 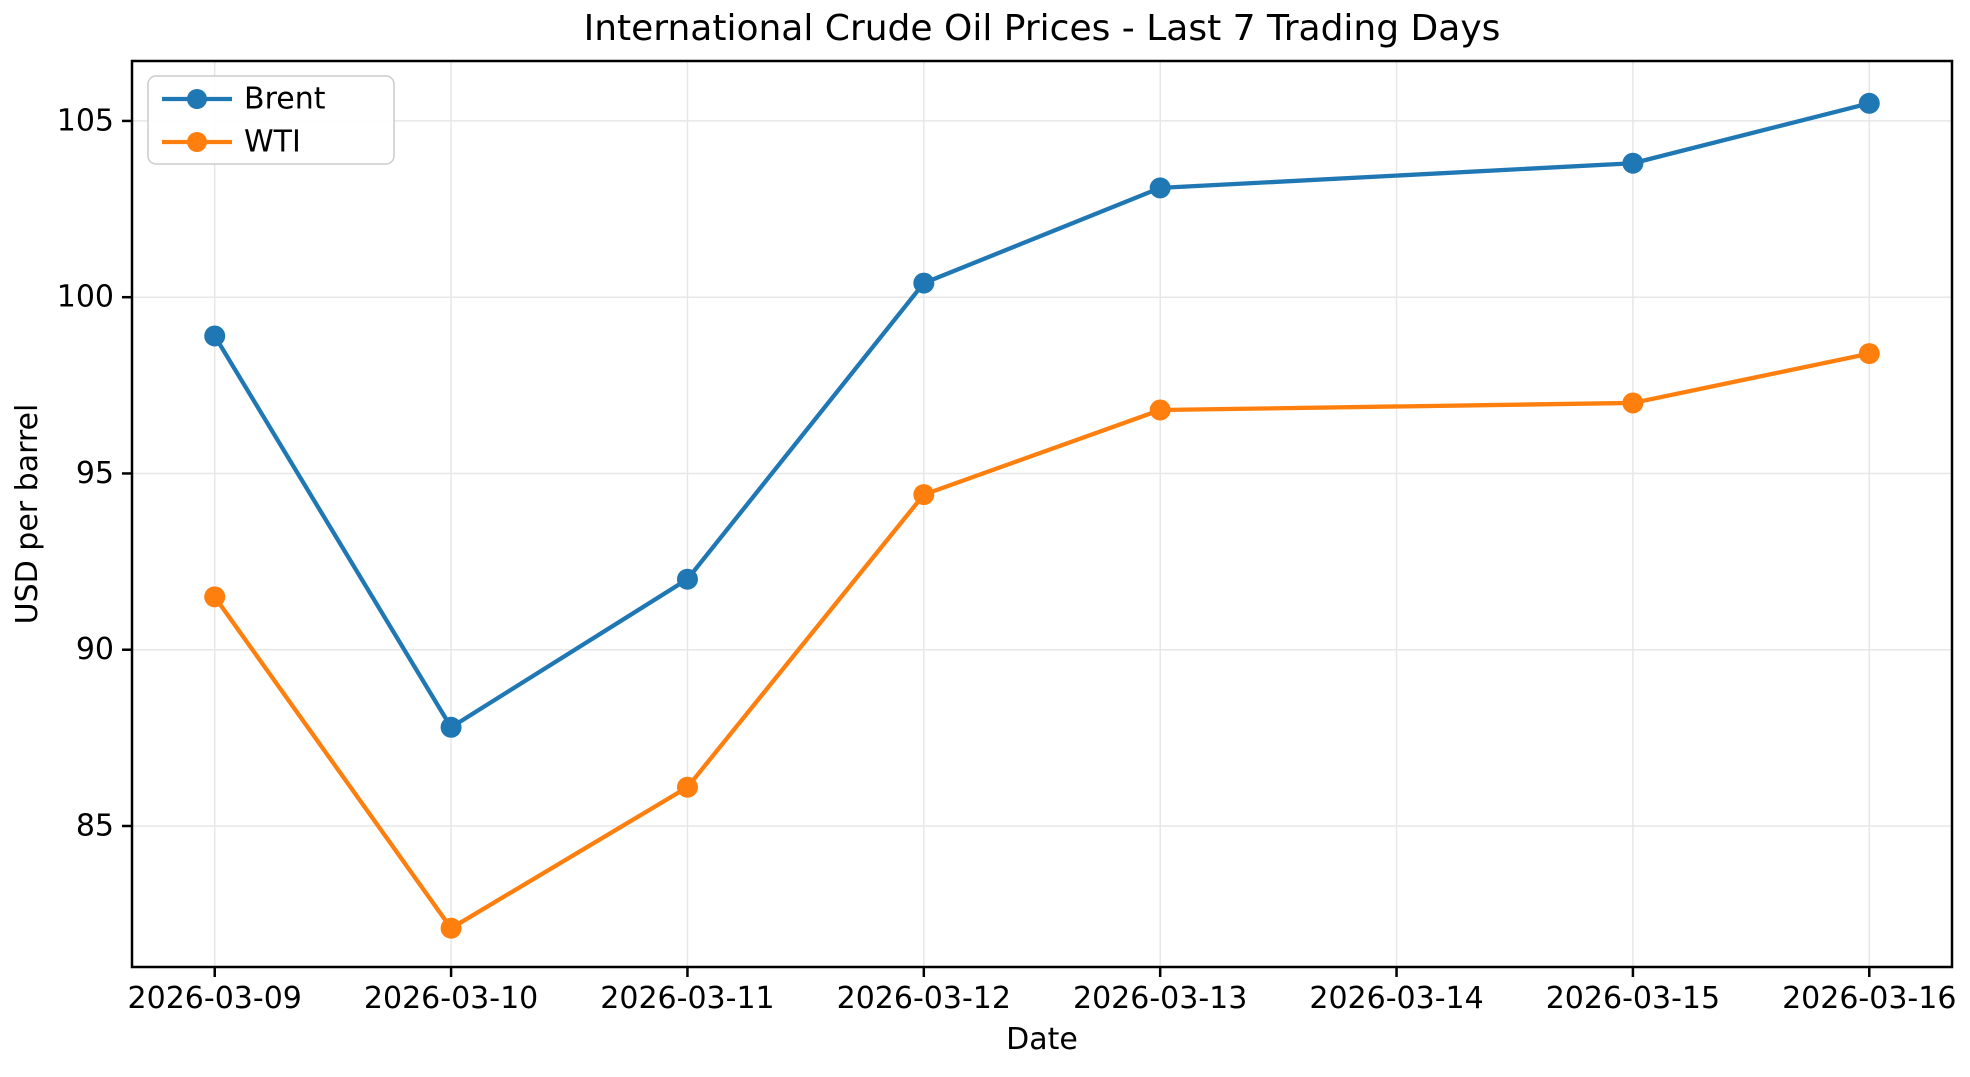 I want to click on x-tick-label: 2026-03-12, so click(x=924, y=998).